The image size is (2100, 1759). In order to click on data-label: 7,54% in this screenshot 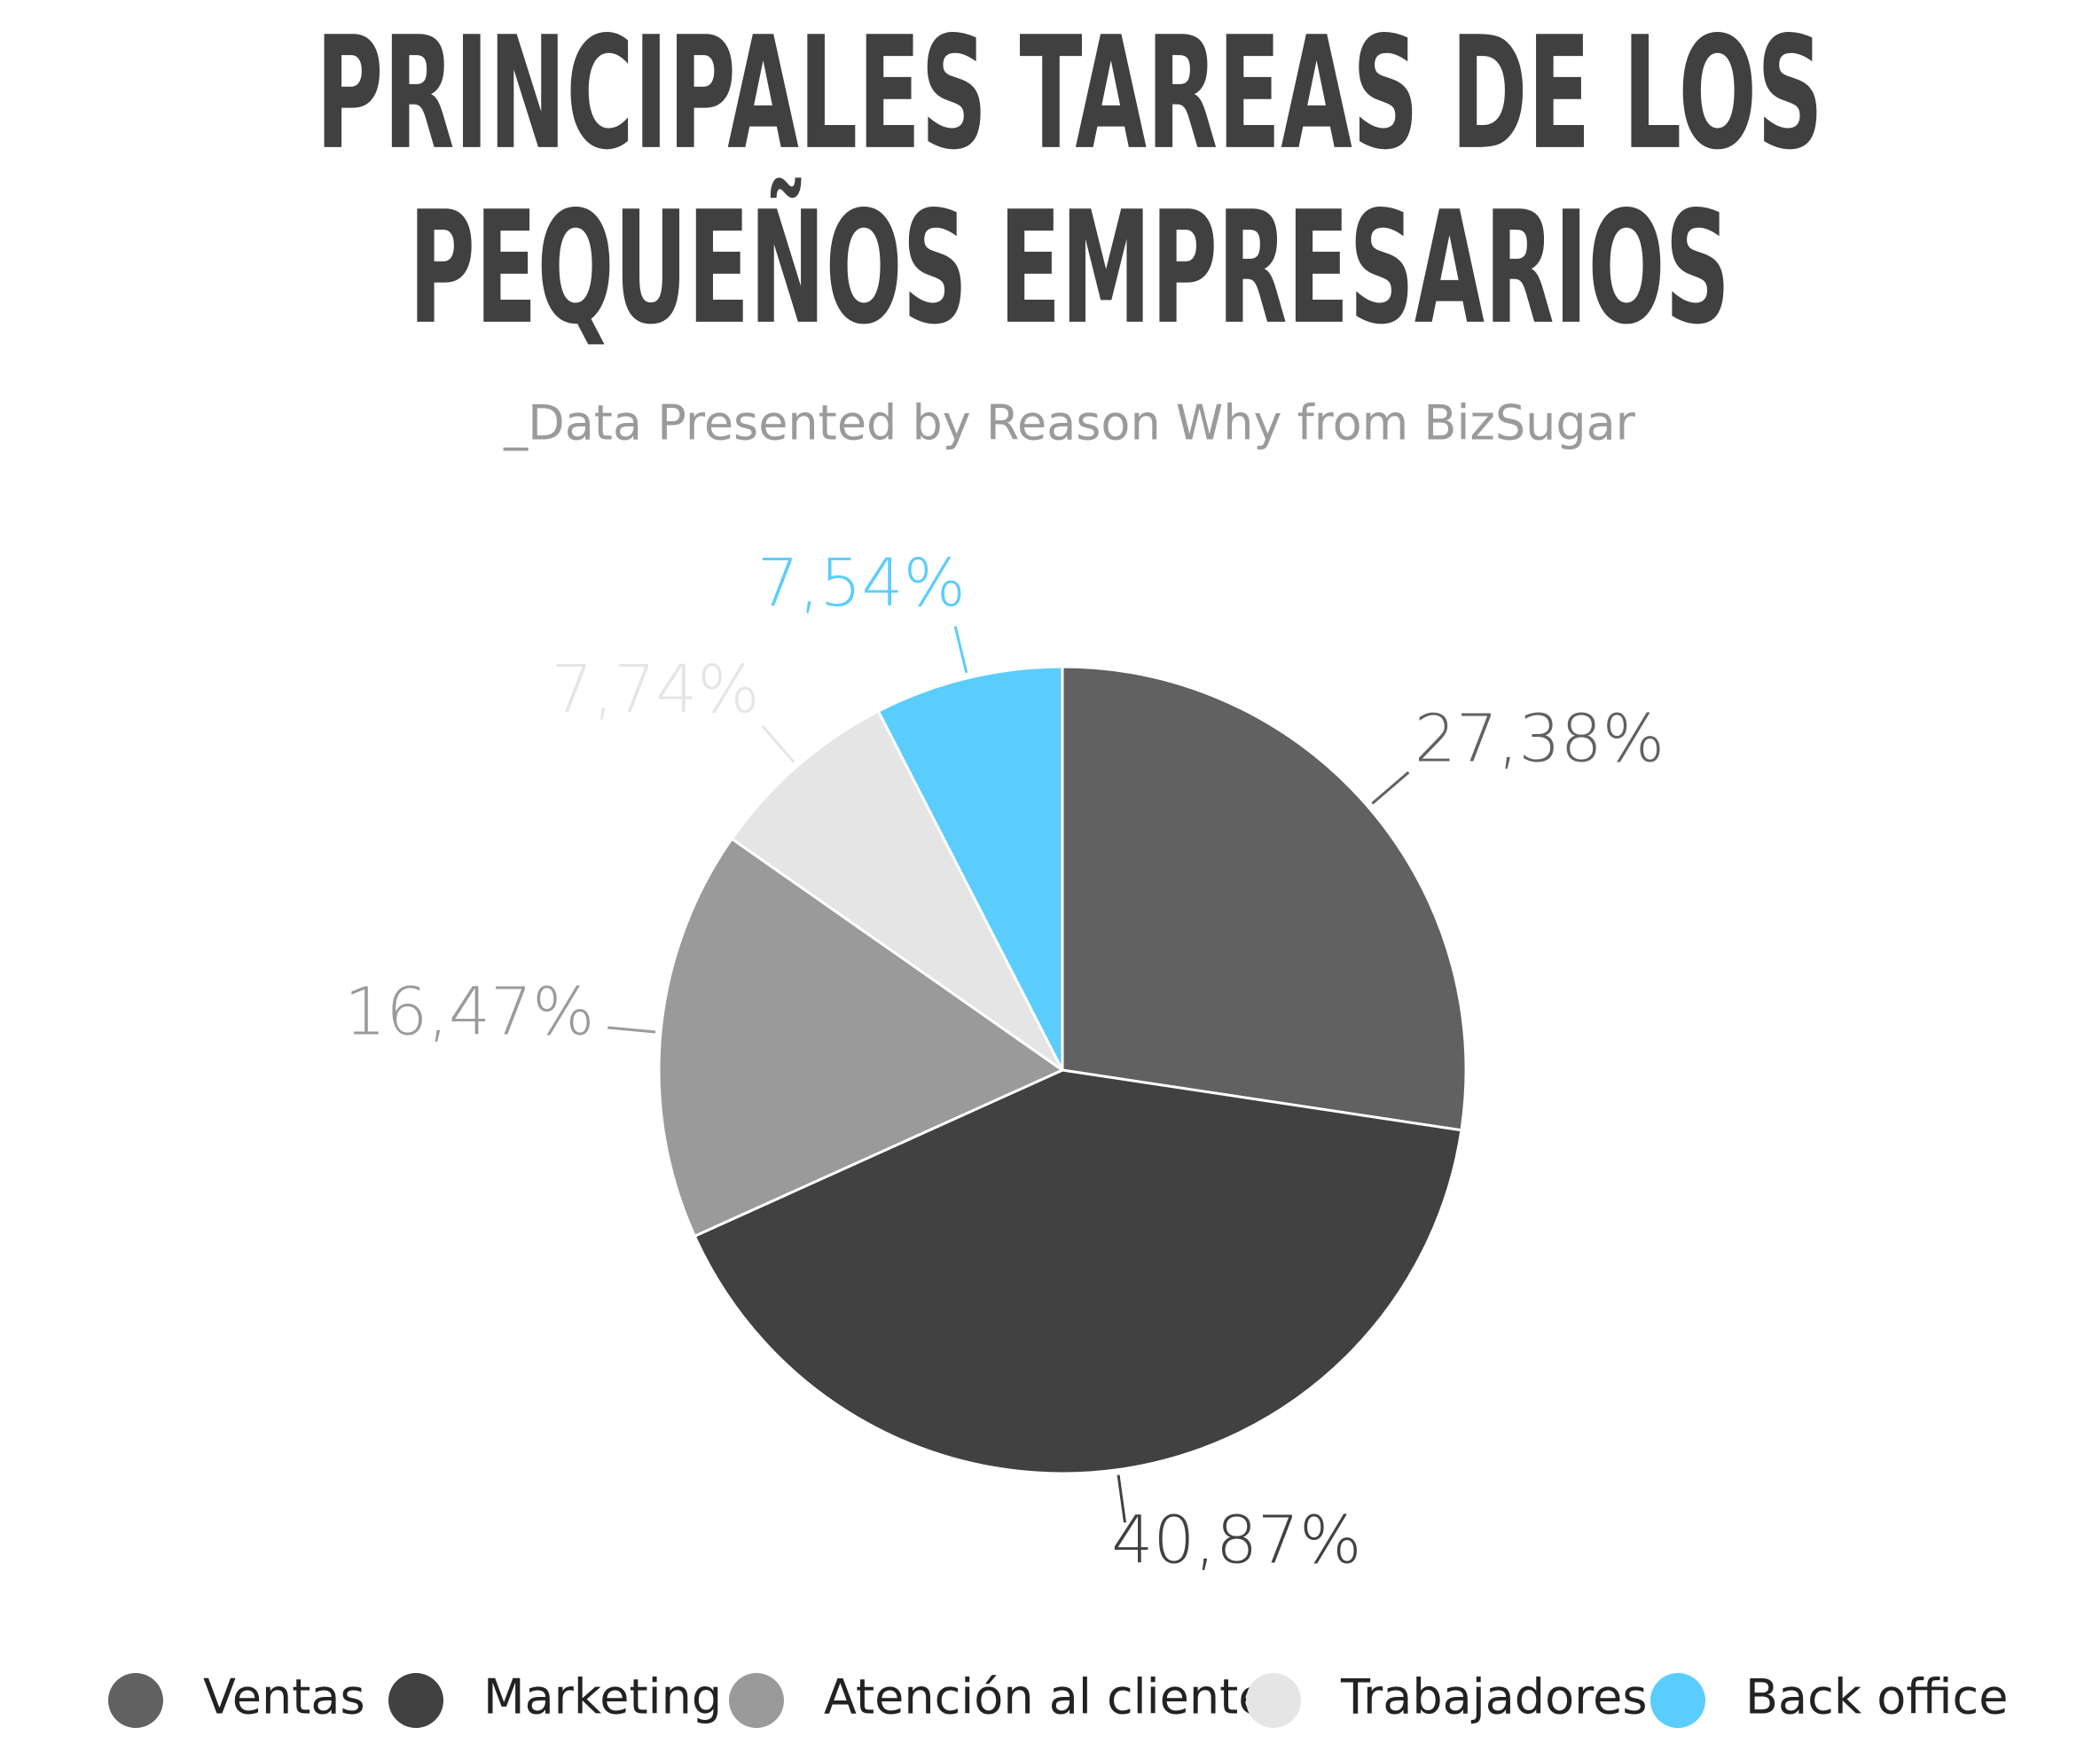, I will do `click(861, 583)`.